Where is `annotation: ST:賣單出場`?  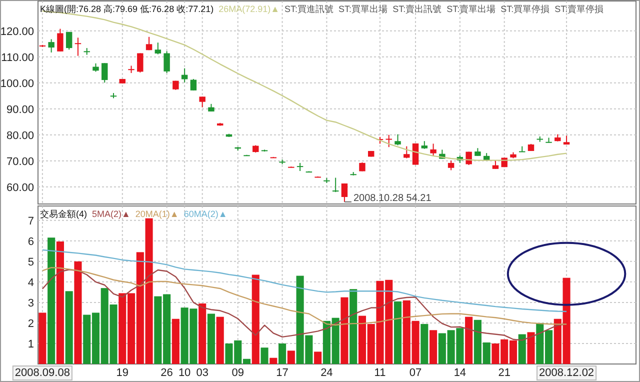 annotation: ST:賣單出場 is located at coordinates (471, 9).